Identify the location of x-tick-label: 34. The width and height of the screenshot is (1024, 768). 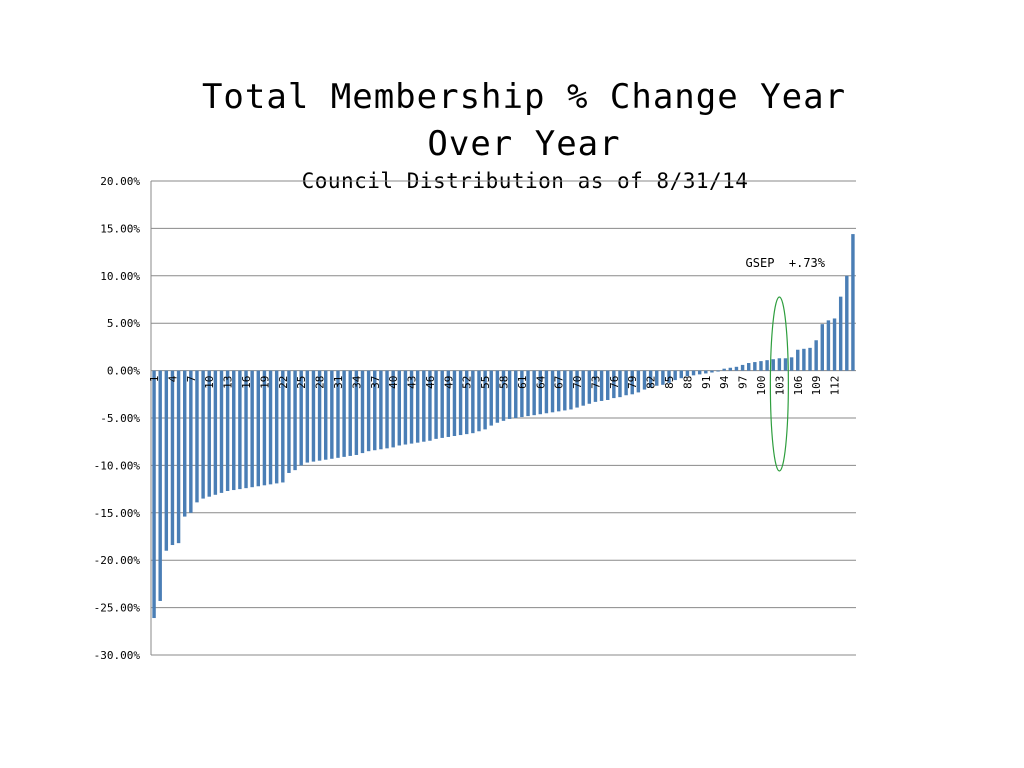
(356, 382).